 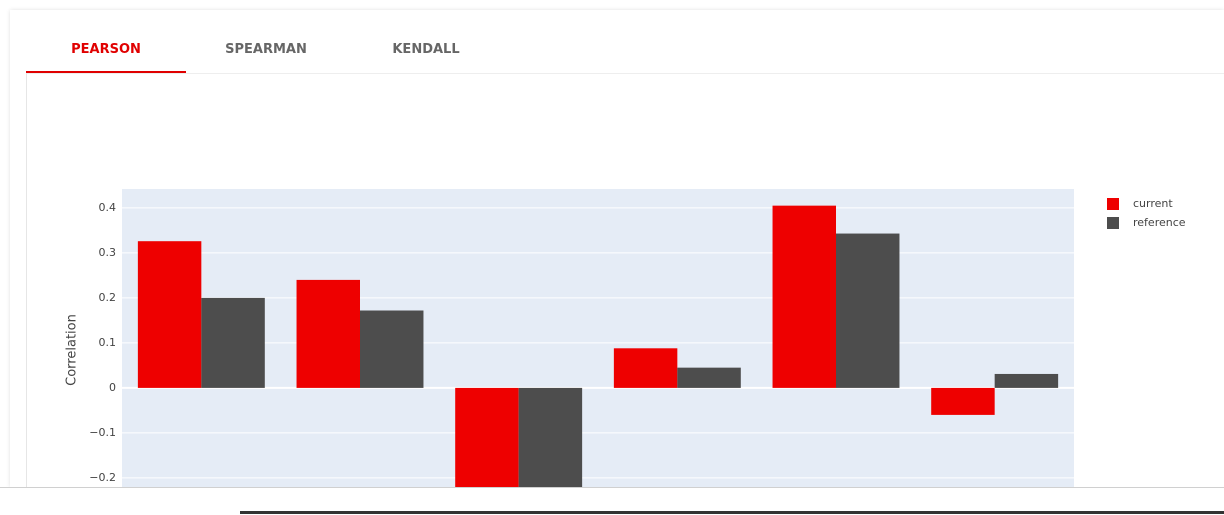 I want to click on tab: KENDALL, so click(x=426, y=49).